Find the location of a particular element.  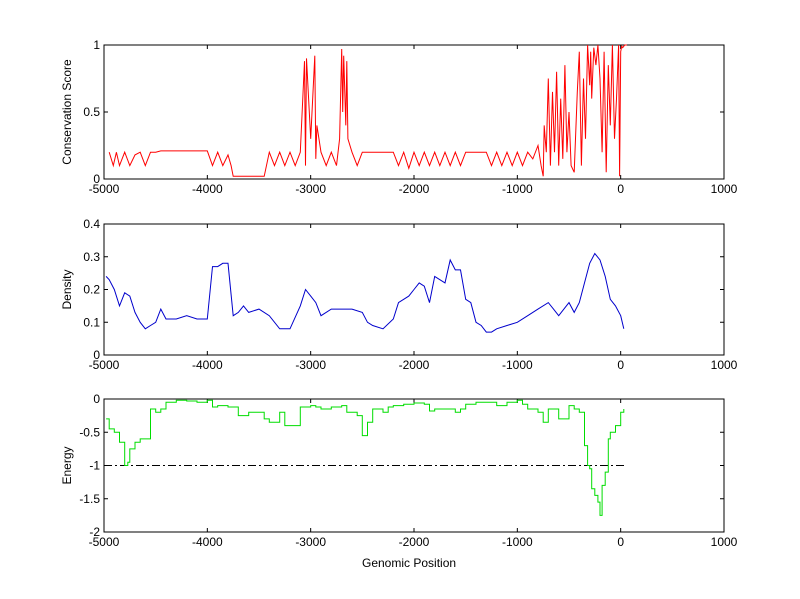

y-tick-label: 1 is located at coordinates (96, 45).